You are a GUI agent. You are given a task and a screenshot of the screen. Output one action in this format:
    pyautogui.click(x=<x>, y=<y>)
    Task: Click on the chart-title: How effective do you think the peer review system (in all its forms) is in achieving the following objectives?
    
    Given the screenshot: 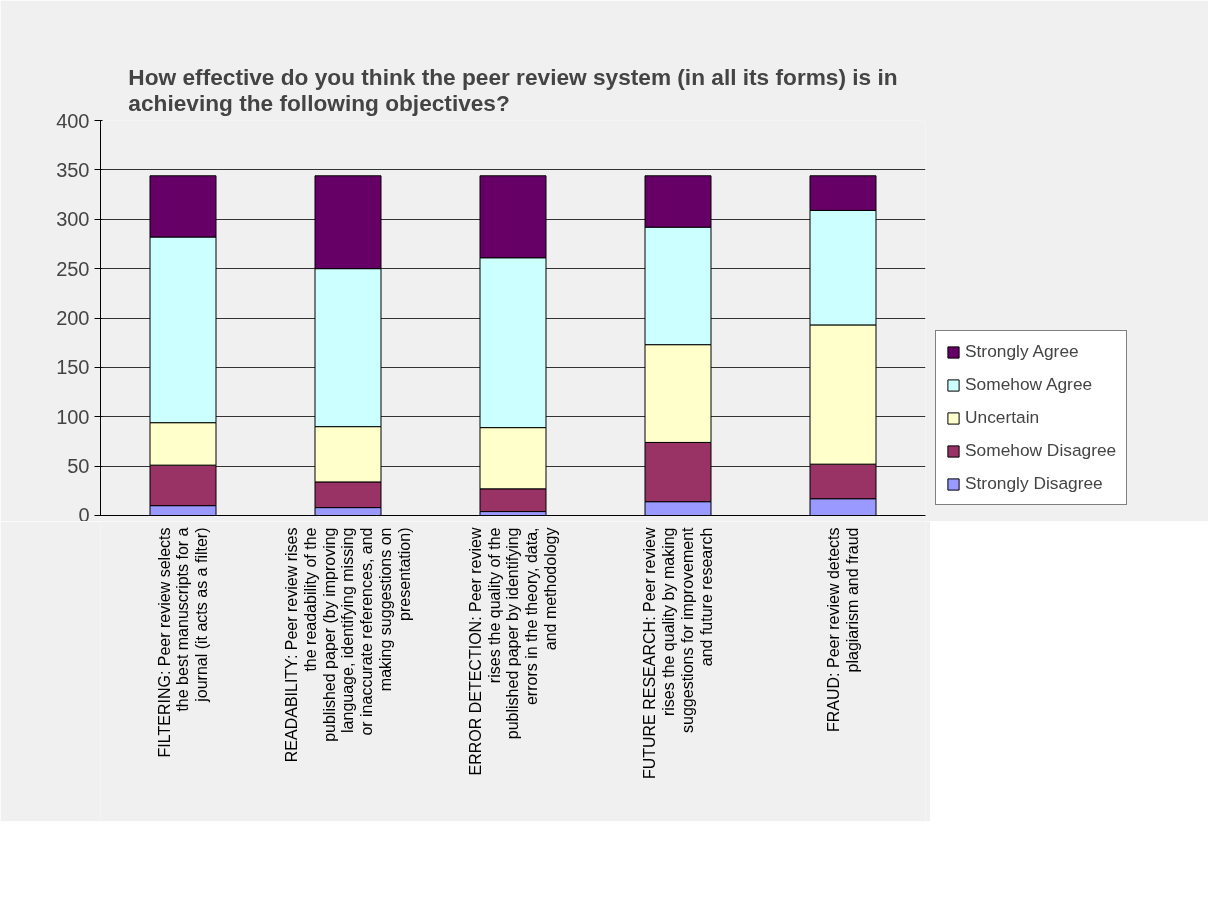 What is the action you would take?
    pyautogui.click(x=513, y=89)
    